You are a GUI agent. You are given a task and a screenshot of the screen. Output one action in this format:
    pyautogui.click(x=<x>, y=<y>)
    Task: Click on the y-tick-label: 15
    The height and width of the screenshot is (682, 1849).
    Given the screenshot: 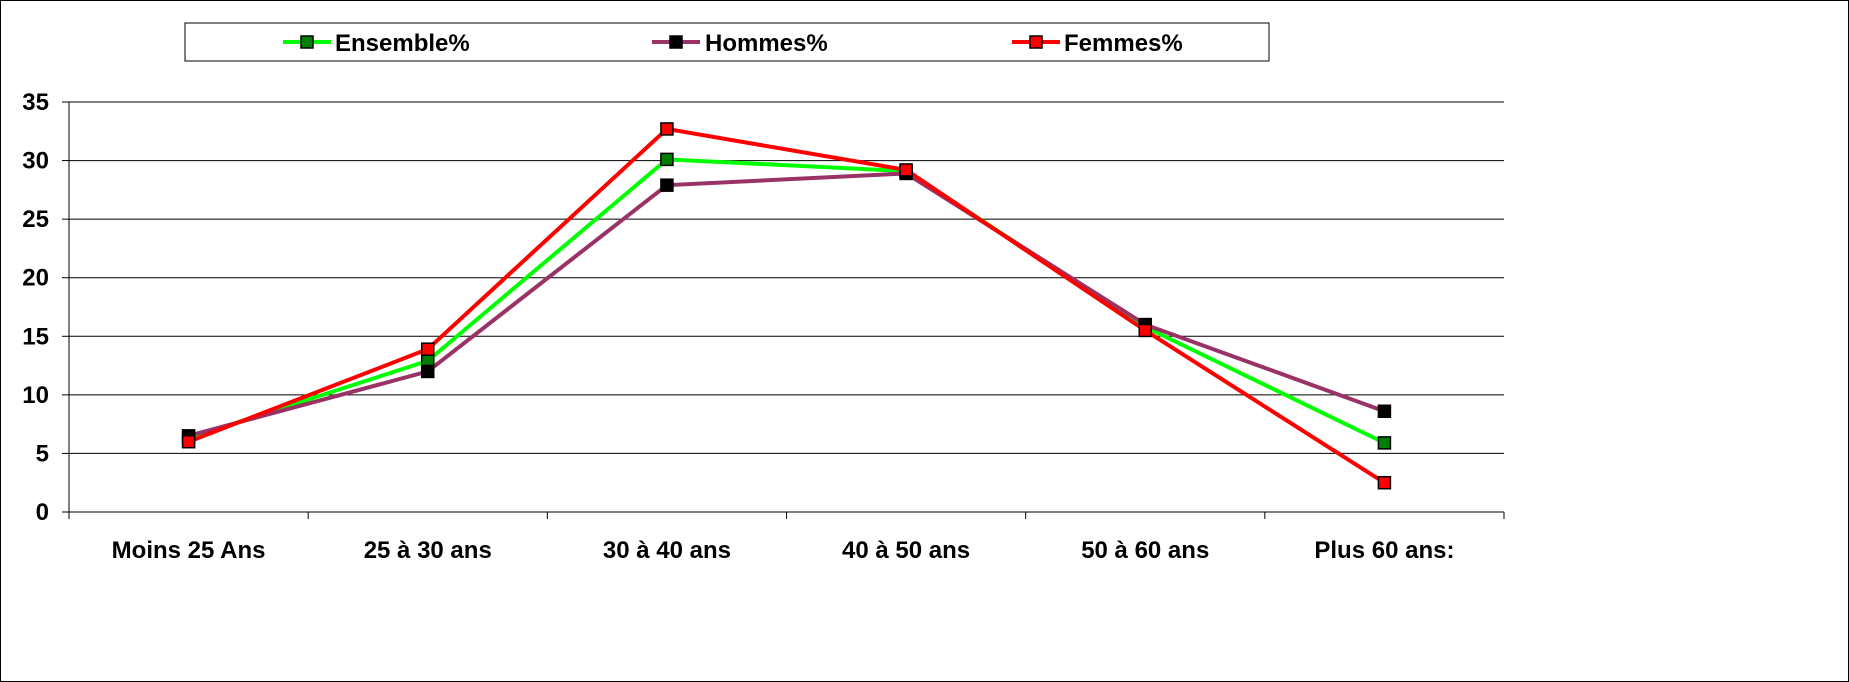 What is the action you would take?
    pyautogui.click(x=35, y=336)
    